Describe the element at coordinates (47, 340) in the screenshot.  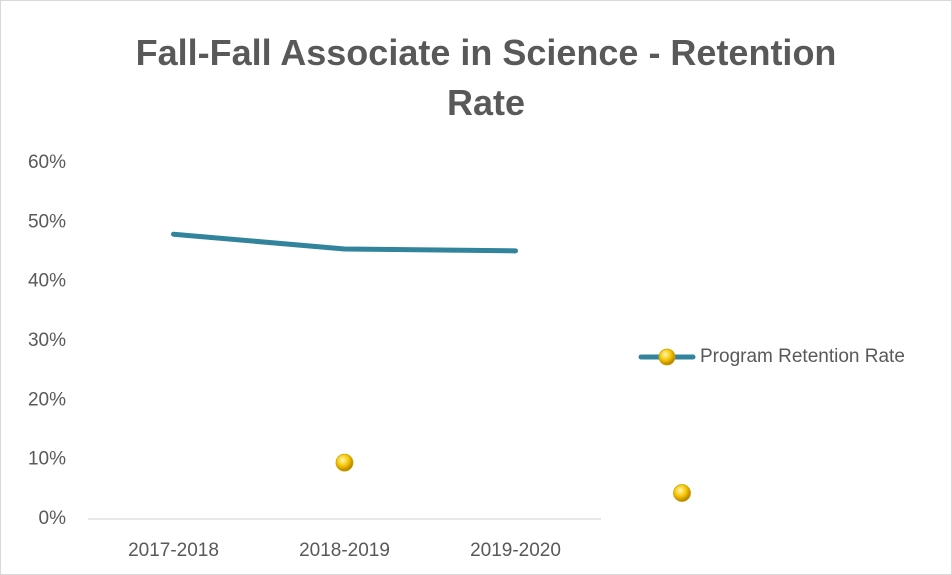
I see `y-tick-label: 30%` at that location.